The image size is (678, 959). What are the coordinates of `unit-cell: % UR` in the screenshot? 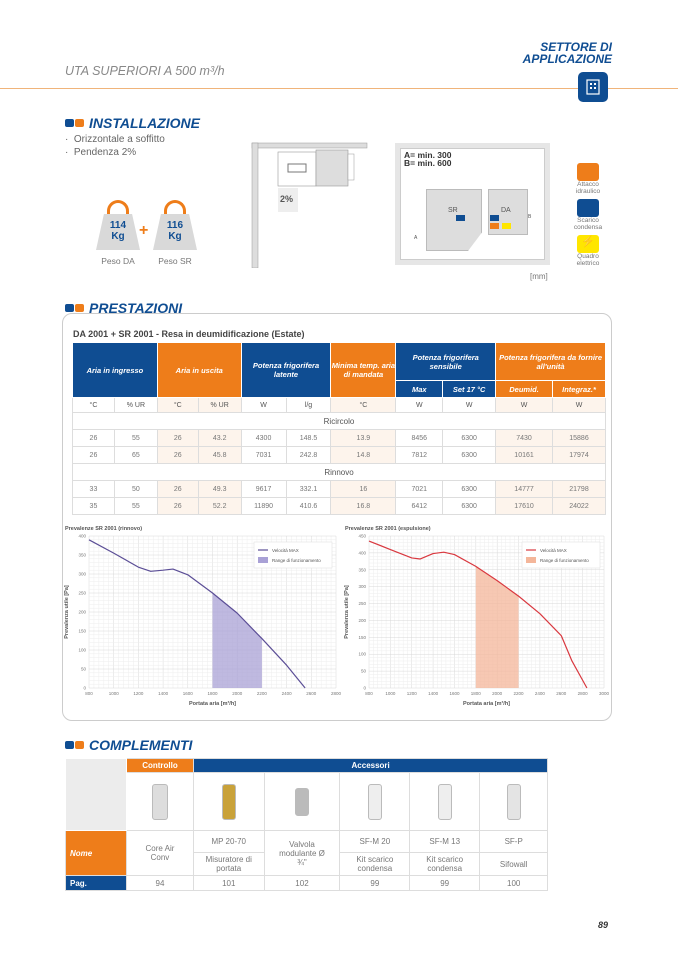 It's located at (219, 405).